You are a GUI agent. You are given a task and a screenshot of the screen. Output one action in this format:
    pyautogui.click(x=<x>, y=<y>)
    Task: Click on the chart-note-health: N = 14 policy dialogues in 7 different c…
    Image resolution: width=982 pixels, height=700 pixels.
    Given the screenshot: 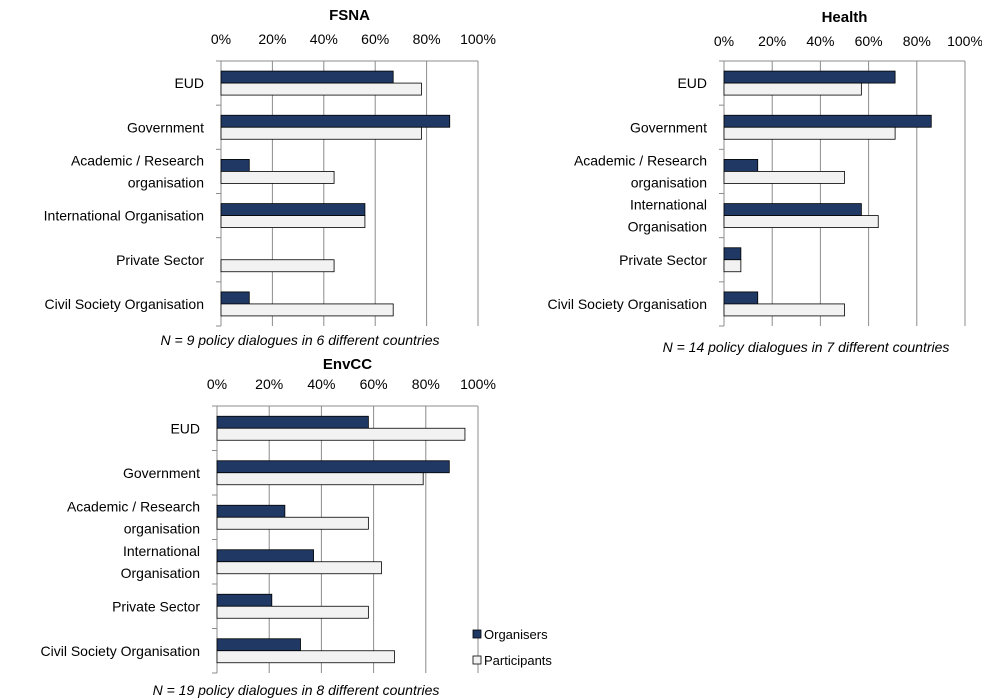 What is the action you would take?
    pyautogui.click(x=806, y=347)
    